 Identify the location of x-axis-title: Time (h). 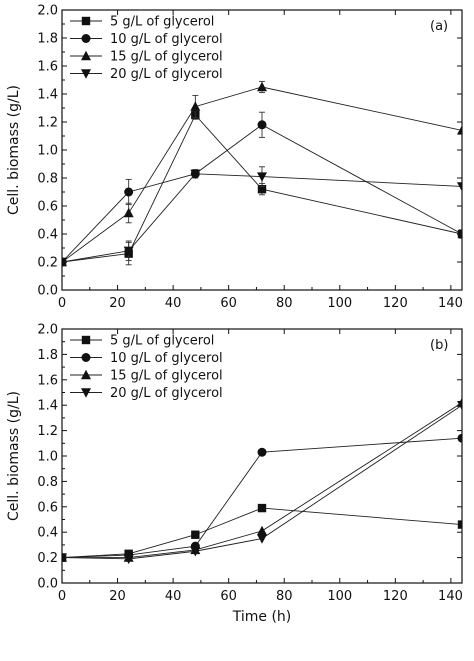
(262, 617).